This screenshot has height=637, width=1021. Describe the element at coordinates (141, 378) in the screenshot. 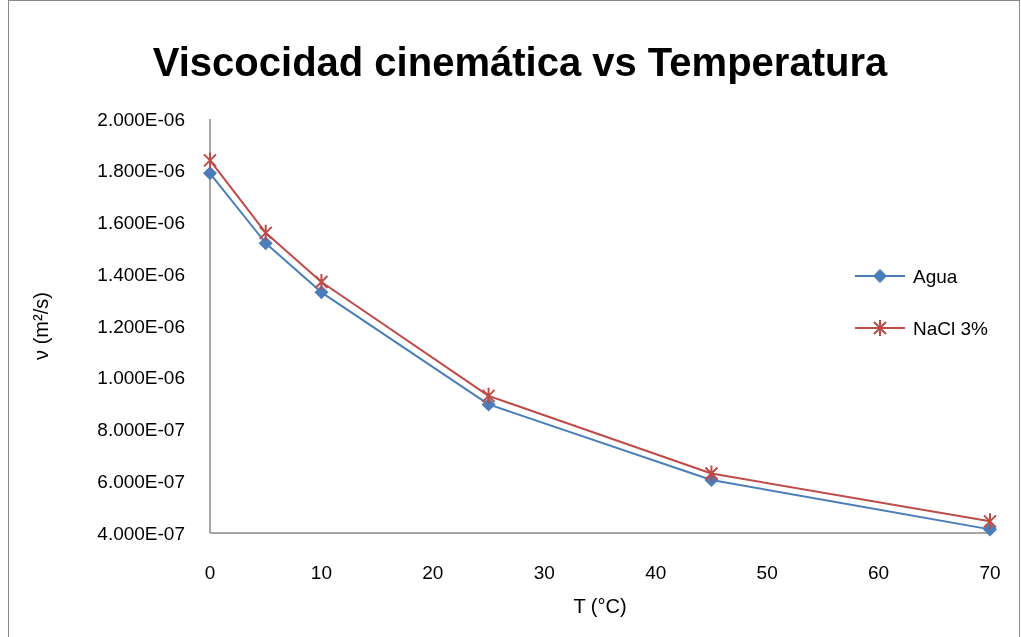

I see `y-tick-label: 1.000E-06` at that location.